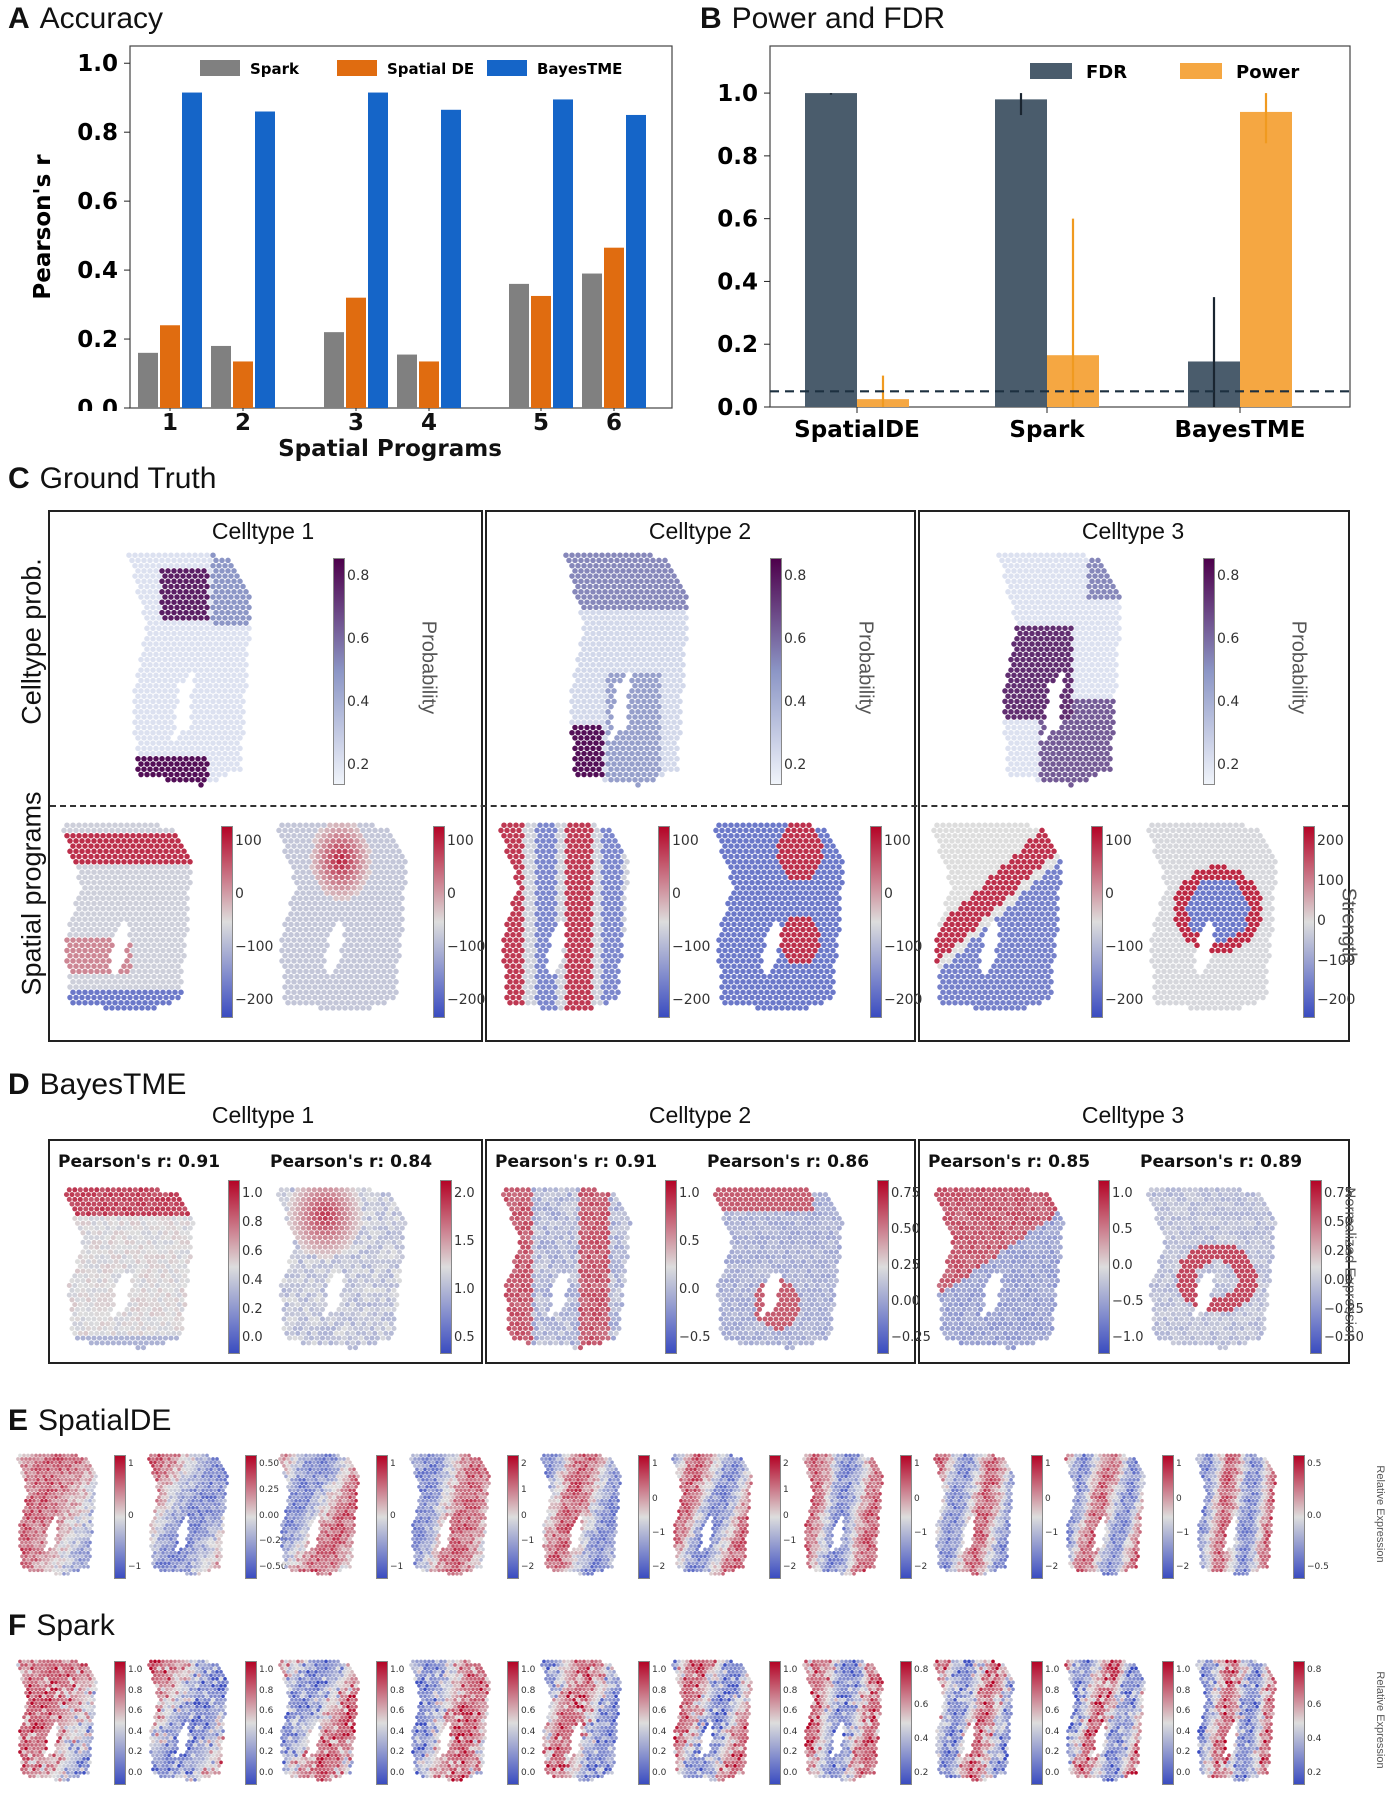  Describe the element at coordinates (263, 531) in the screenshot. I see `gt-title-celltype-1: Celltype 1` at that location.